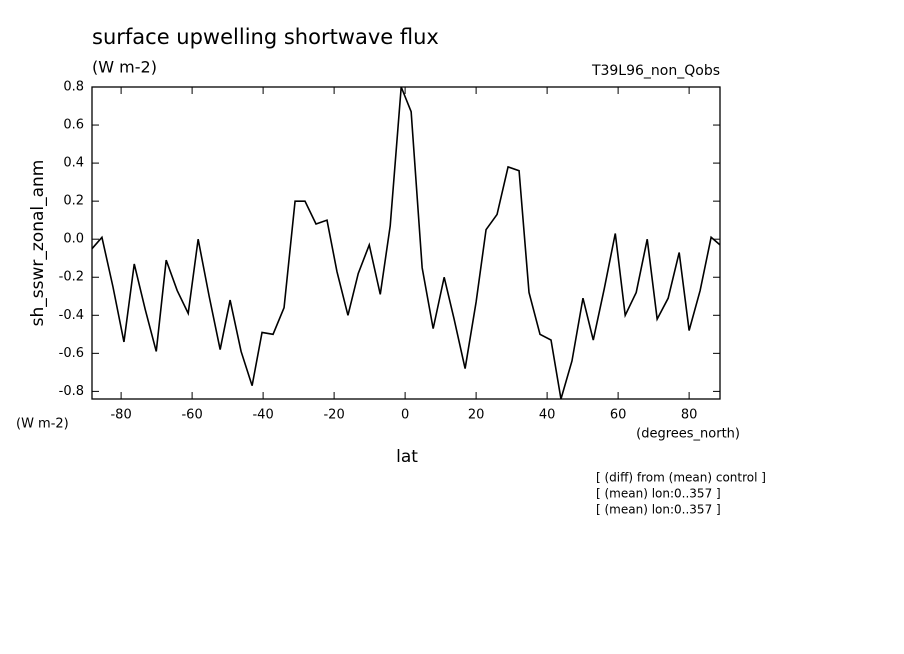 This screenshot has width=904, height=654. What do you see at coordinates (71, 315) in the screenshot?
I see `y-tick-label: -0.4` at bounding box center [71, 315].